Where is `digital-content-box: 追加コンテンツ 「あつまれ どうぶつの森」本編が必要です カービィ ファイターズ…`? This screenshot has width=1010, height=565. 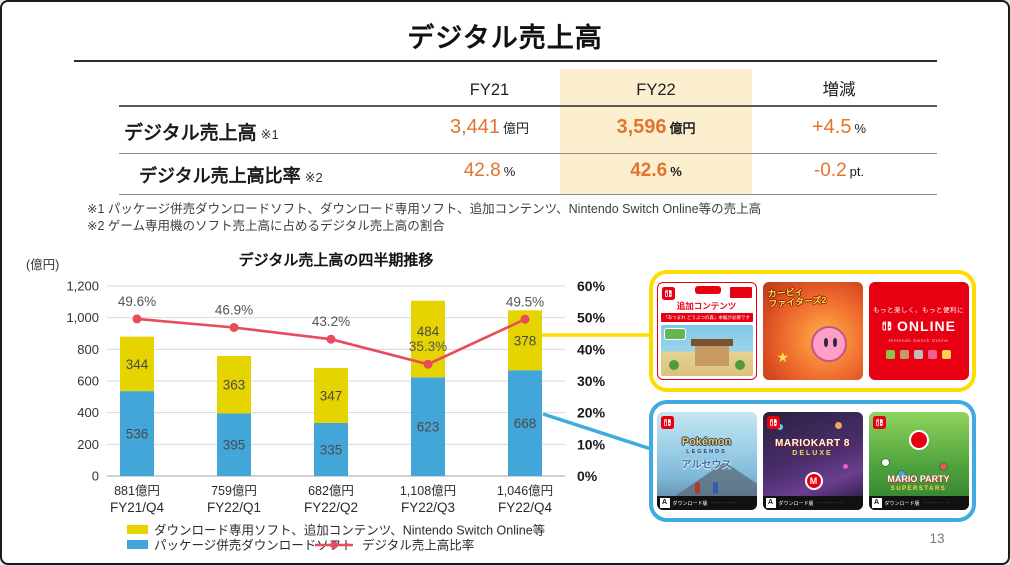
digital-content-box: 追加コンテンツ 「あつまれ どうぶつの森」本編が必要です カービィ ファイターズ… is located at coordinates (812, 331).